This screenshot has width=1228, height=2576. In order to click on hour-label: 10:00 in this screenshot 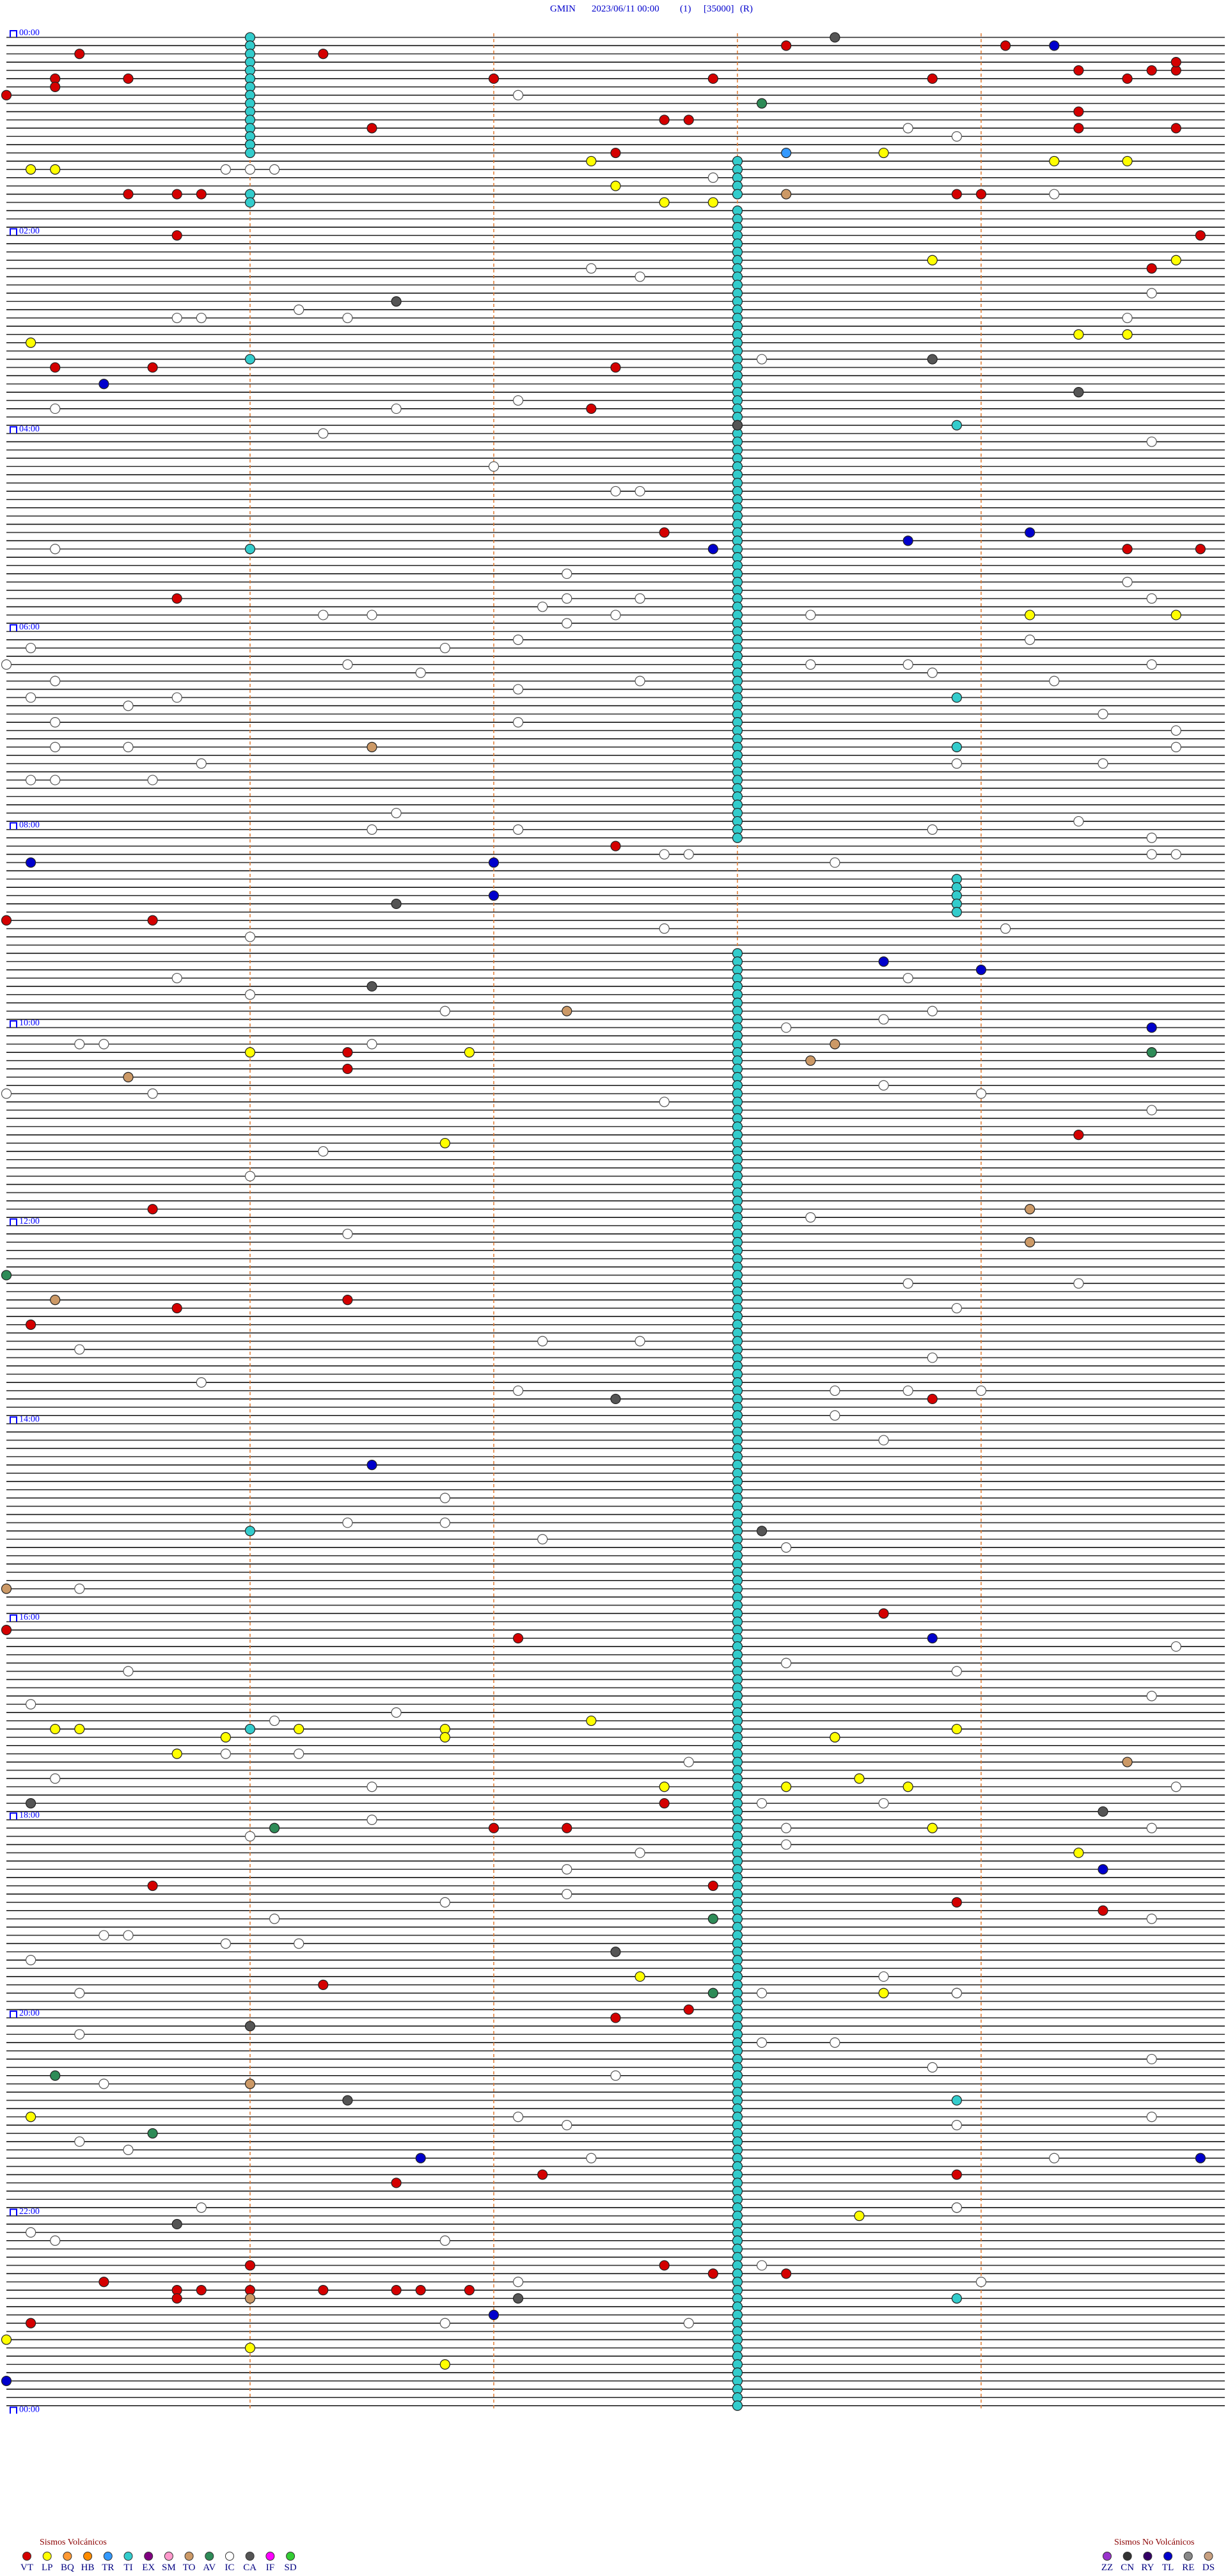, I will do `click(29, 1023)`.